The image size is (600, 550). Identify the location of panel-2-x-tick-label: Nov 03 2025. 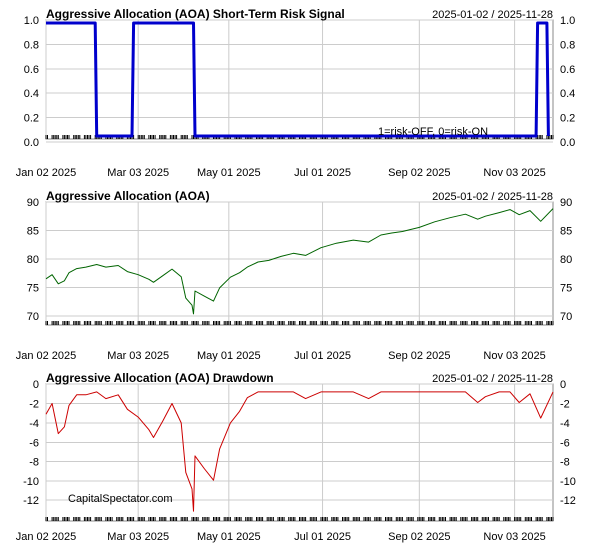
(514, 356).